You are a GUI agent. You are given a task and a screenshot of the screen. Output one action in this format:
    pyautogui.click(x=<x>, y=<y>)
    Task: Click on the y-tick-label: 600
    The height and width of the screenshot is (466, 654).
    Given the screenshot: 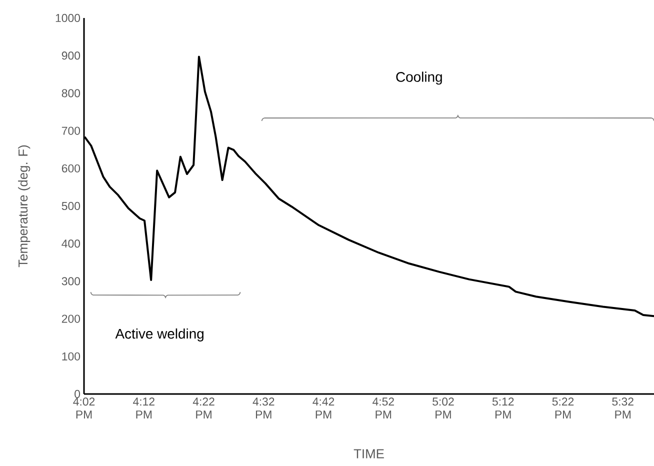 What is the action you would take?
    pyautogui.click(x=71, y=168)
    